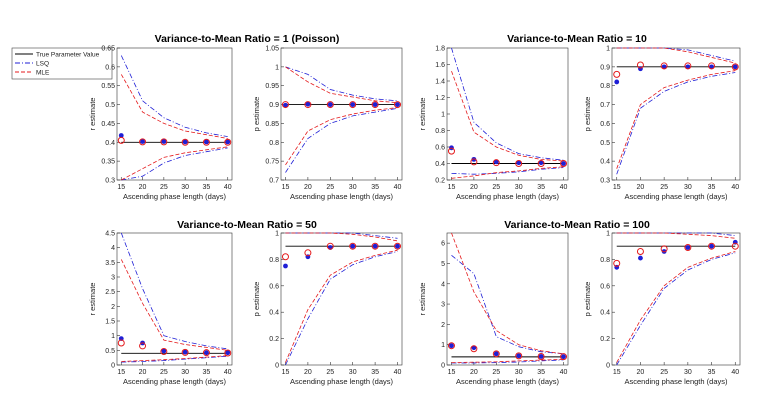 The height and width of the screenshot is (401, 762). What do you see at coordinates (577, 225) in the screenshot?
I see `group-title-4: Variance-to-Mean Ratio = 100` at bounding box center [577, 225].